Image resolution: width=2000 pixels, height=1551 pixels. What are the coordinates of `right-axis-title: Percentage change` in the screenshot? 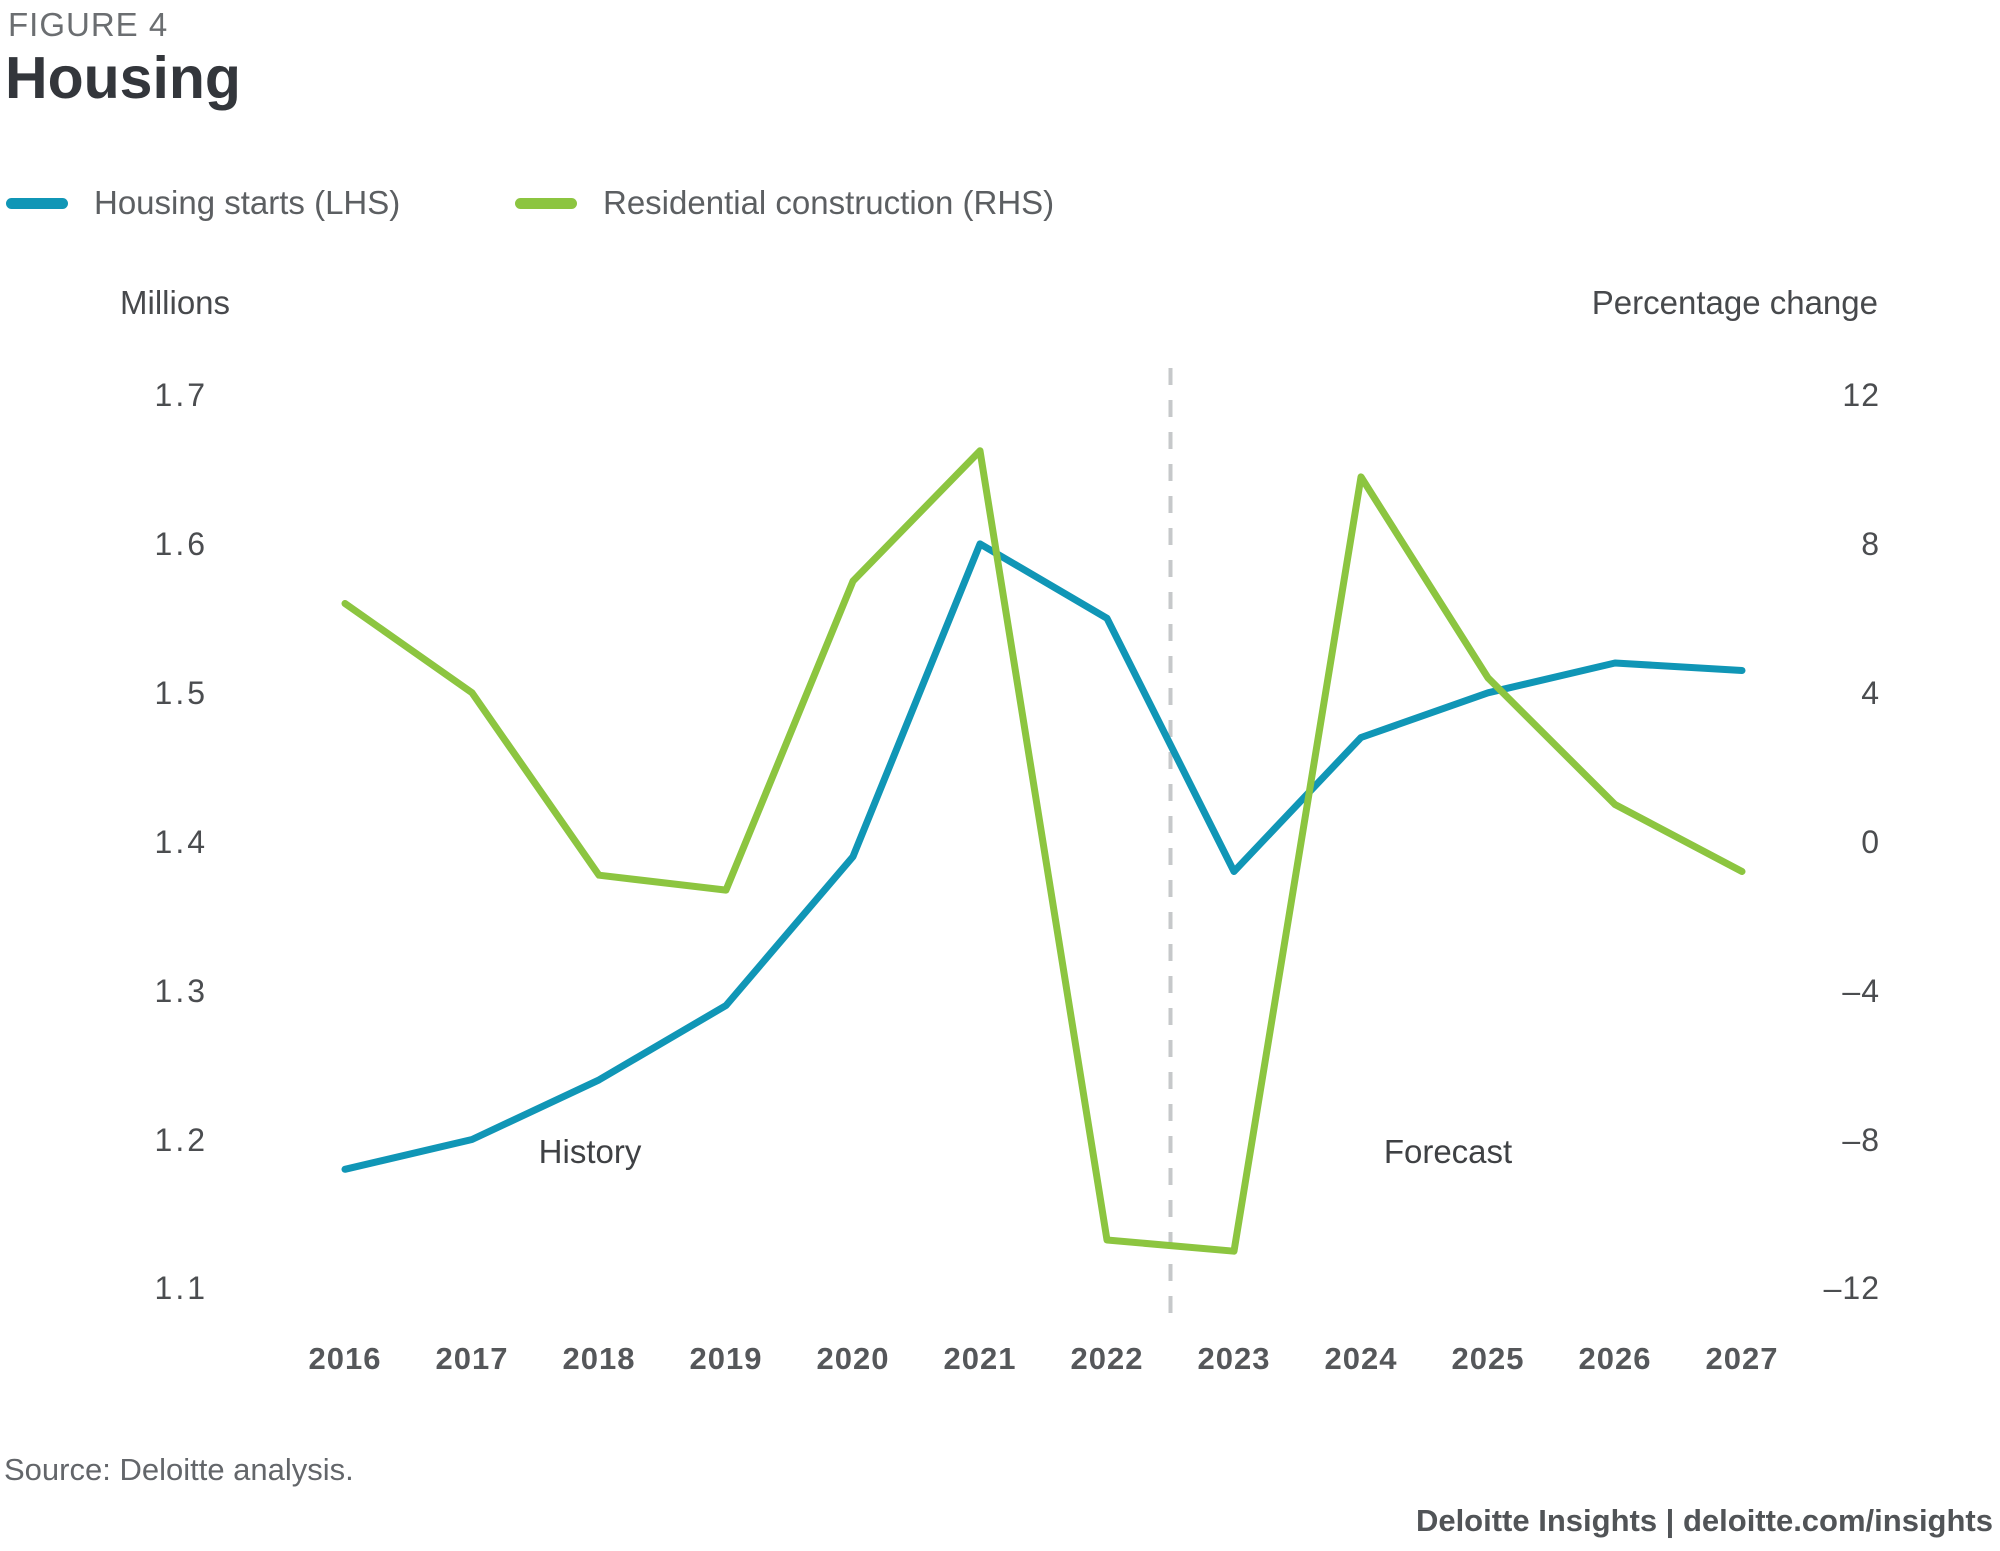 It's located at (1734, 302).